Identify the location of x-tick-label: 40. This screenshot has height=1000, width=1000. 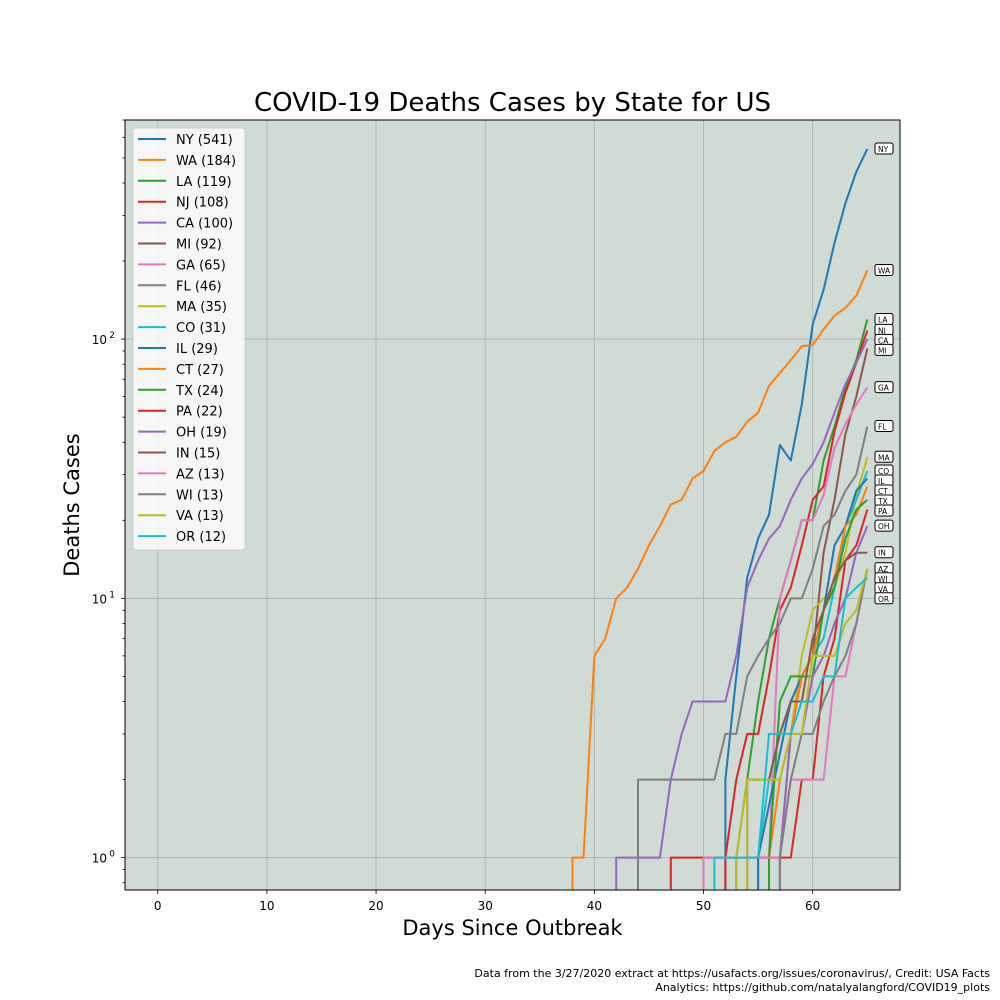
(594, 906).